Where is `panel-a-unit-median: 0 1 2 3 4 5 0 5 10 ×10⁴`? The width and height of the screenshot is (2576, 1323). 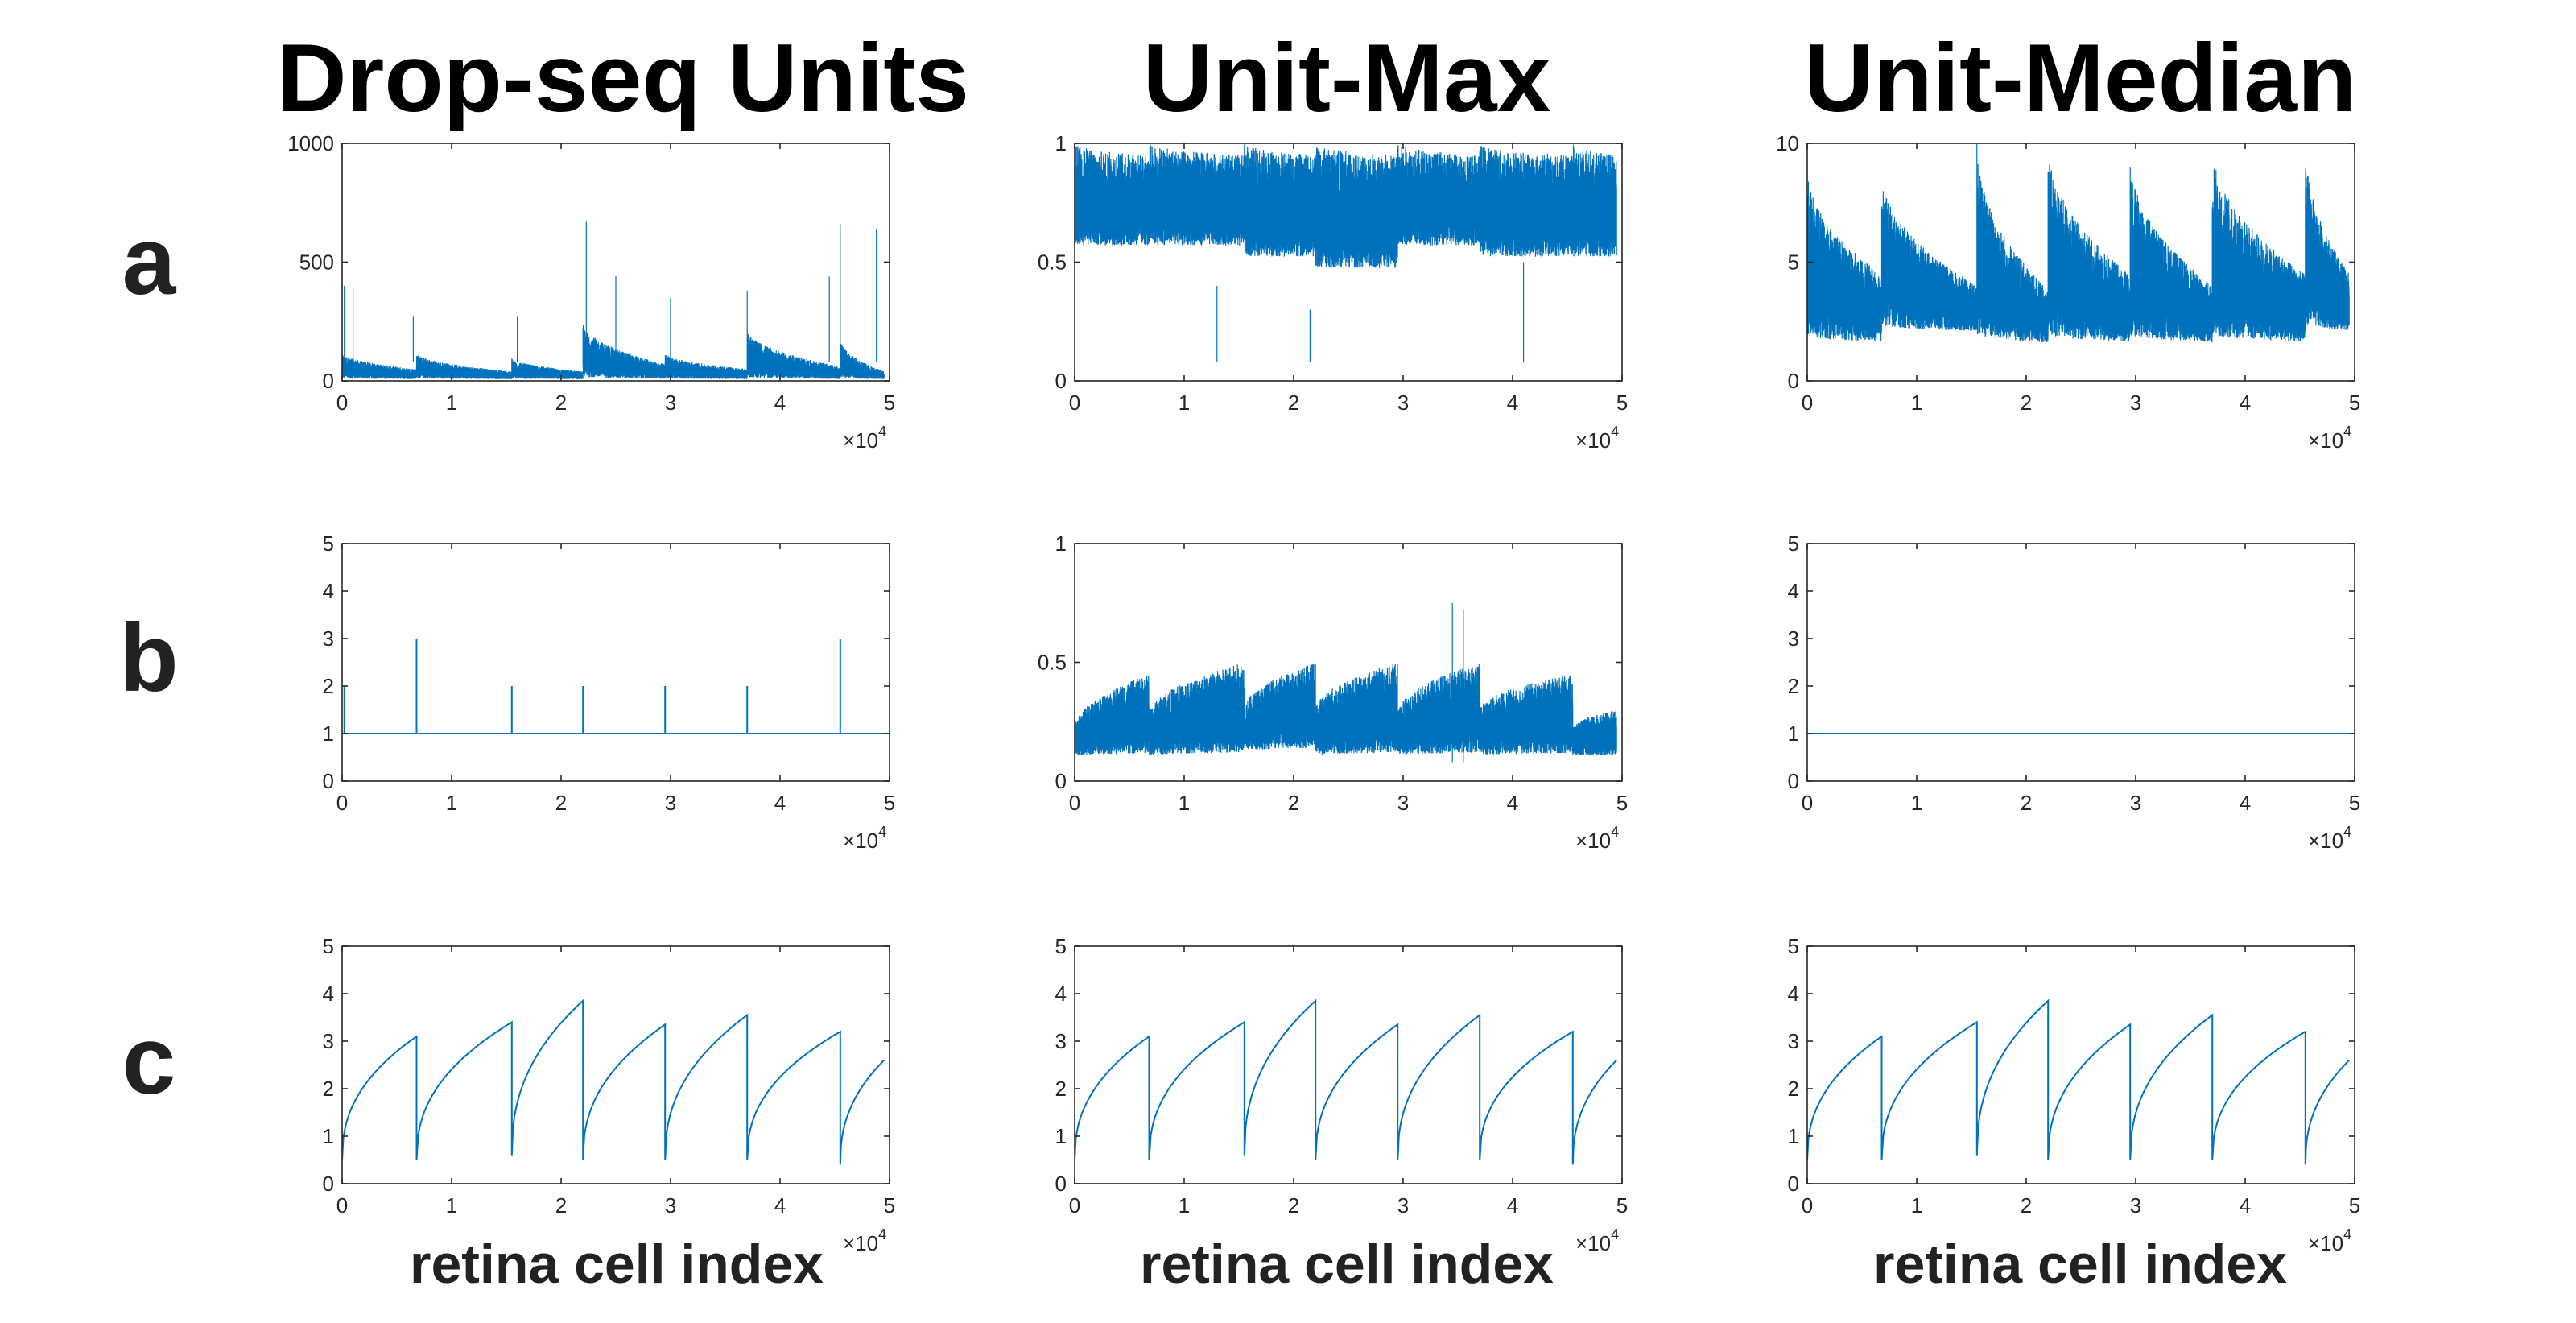
panel-a-unit-median: 0 1 2 3 4 5 0 5 10 ×10⁴ is located at coordinates (2068, 292).